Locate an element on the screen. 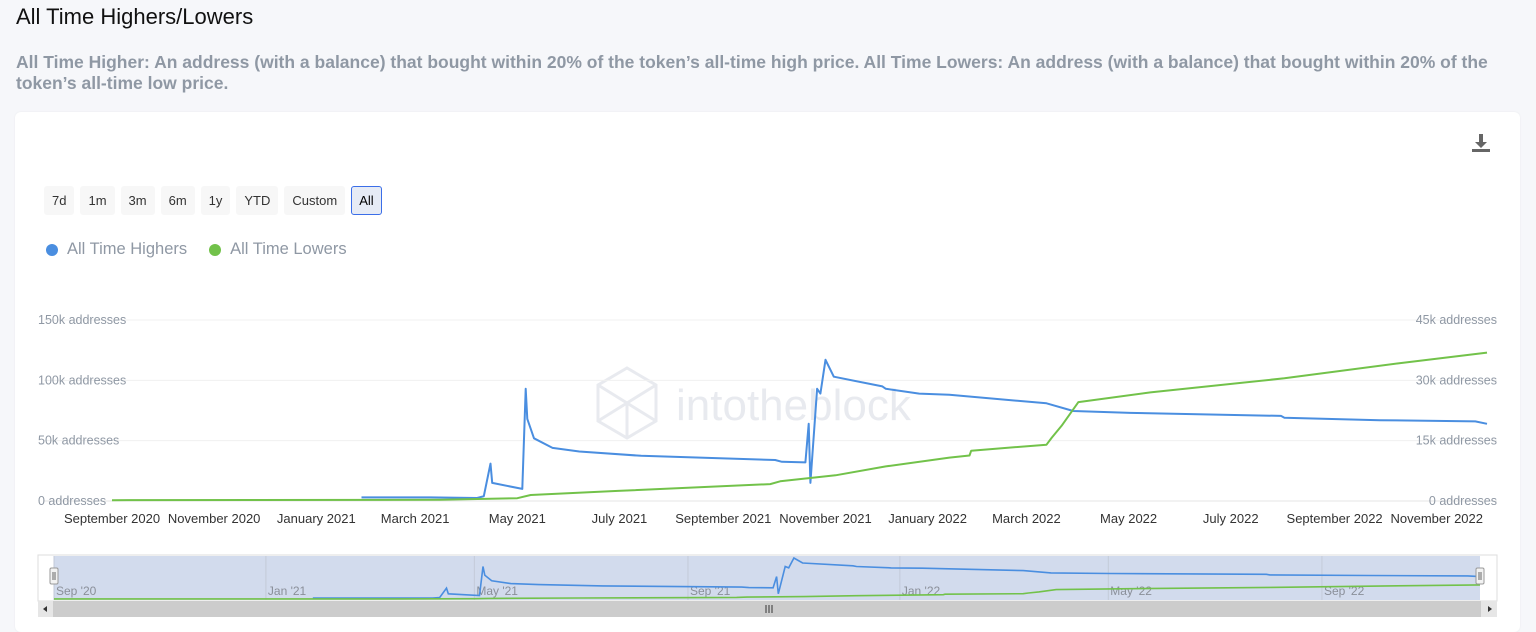 Image resolution: width=1536 pixels, height=632 pixels. watermark: intotheblock is located at coordinates (754, 403).